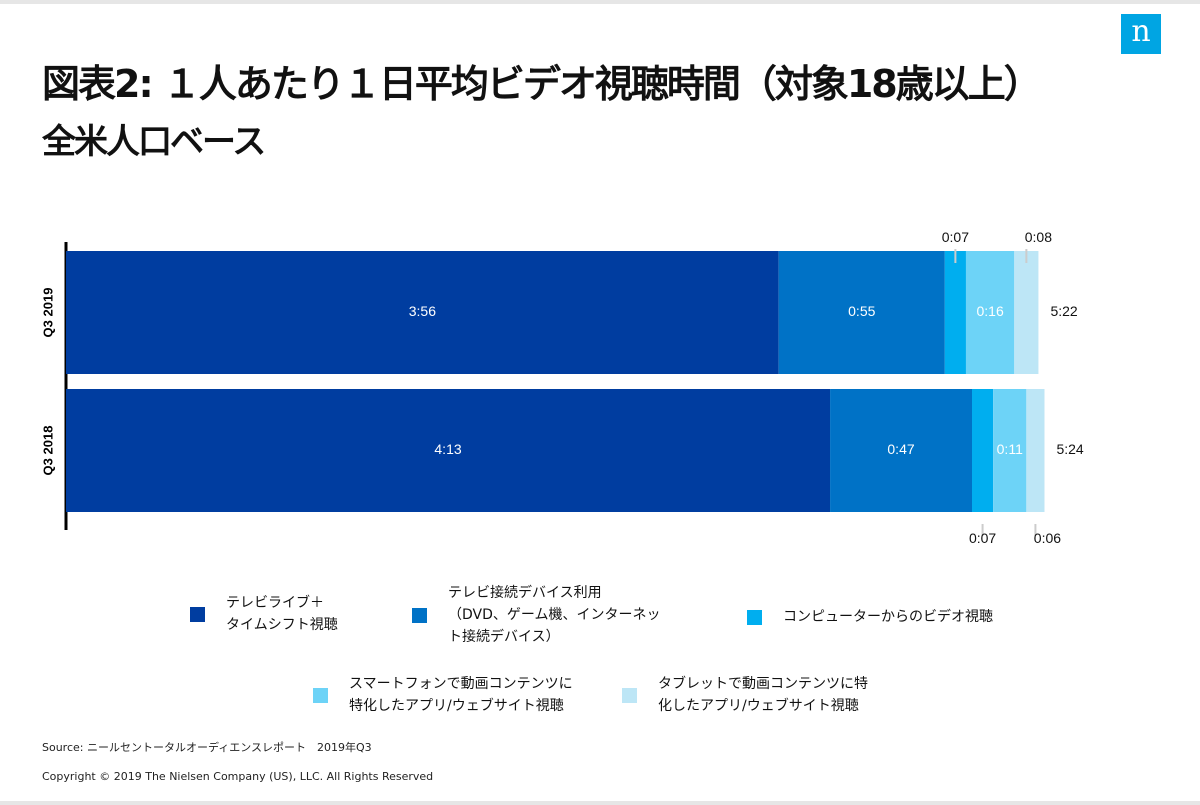  I want to click on total-label: 5:24, so click(1069, 449).